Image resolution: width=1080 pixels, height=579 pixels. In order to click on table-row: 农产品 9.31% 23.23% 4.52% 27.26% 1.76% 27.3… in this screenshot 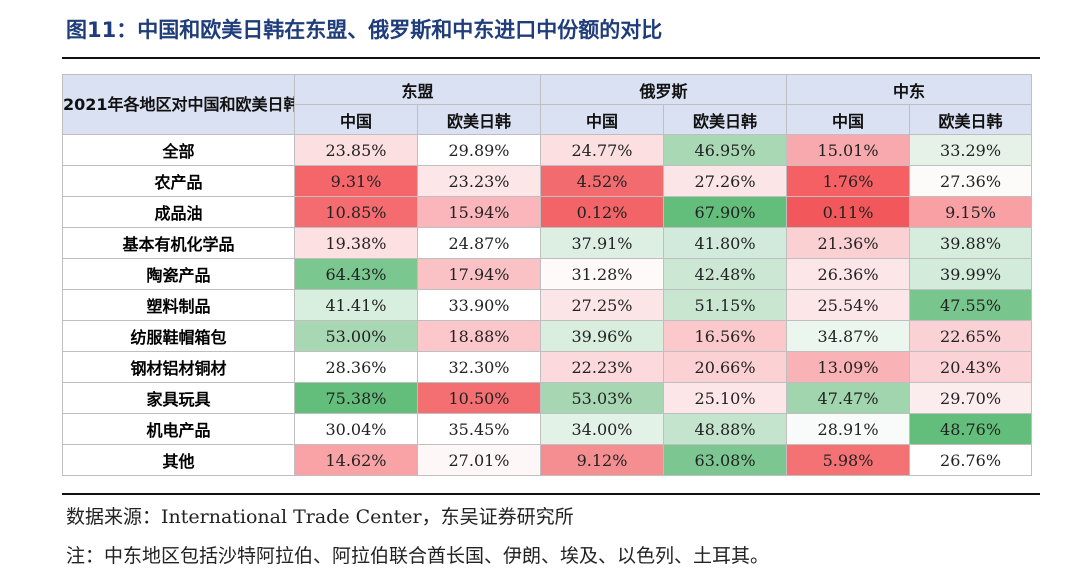, I will do `click(547, 181)`.